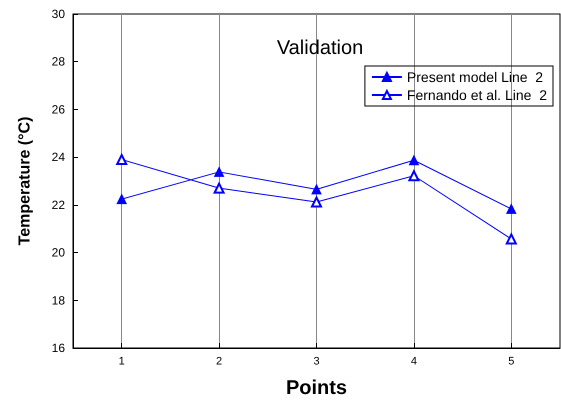  Describe the element at coordinates (477, 95) in the screenshot. I see `legend-label: Fernando et al. Line 2` at that location.